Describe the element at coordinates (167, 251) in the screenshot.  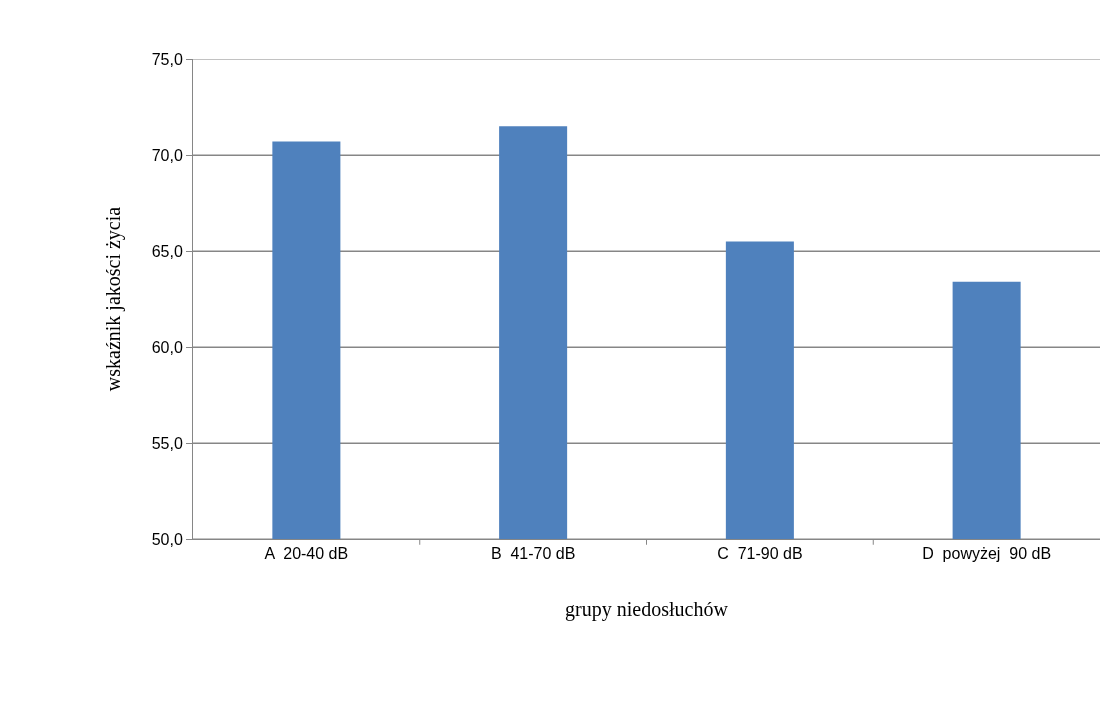
I see `y-tick-label: 65,0` at that location.